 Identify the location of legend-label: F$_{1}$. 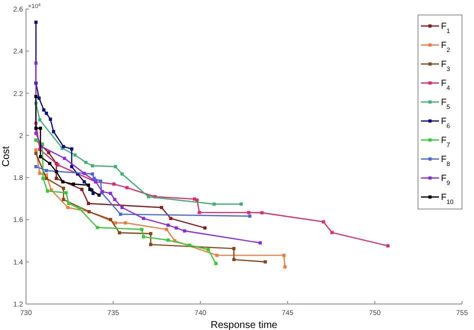
(445, 27).